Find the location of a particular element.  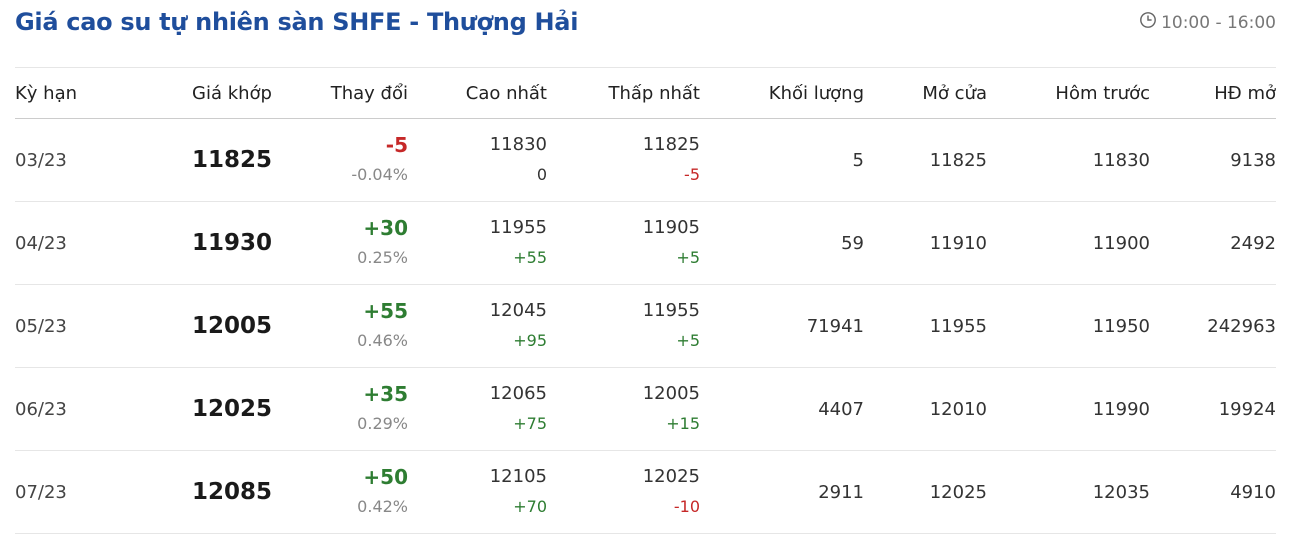

low-cell: 11825 -5 is located at coordinates (623, 160).